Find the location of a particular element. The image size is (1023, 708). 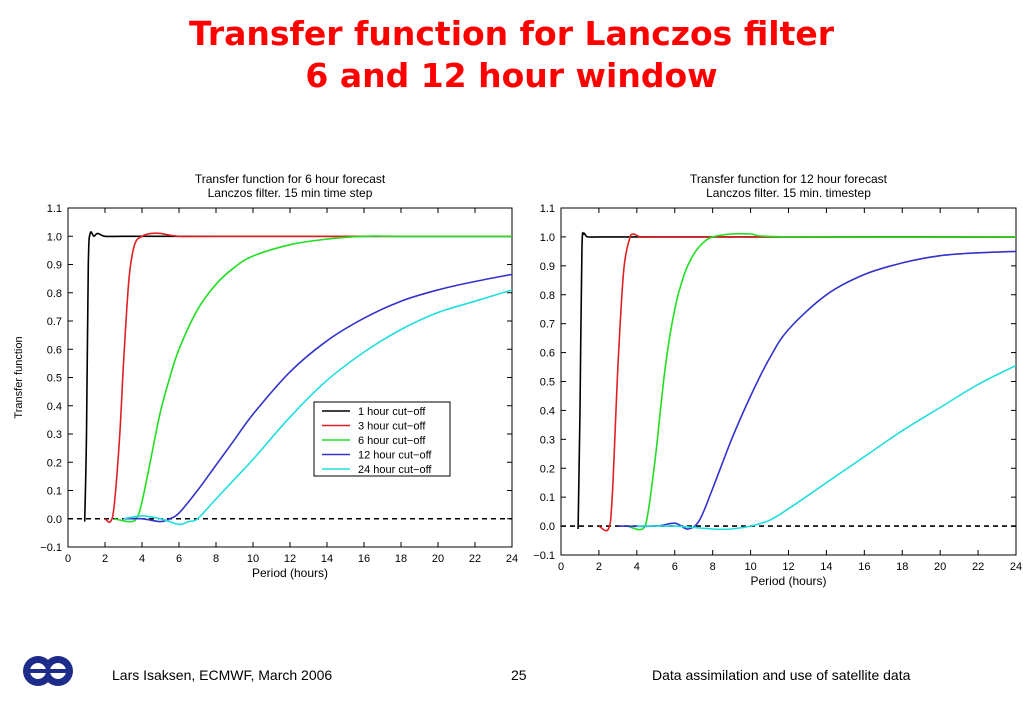

footer-page-number: 25 is located at coordinates (519, 675).